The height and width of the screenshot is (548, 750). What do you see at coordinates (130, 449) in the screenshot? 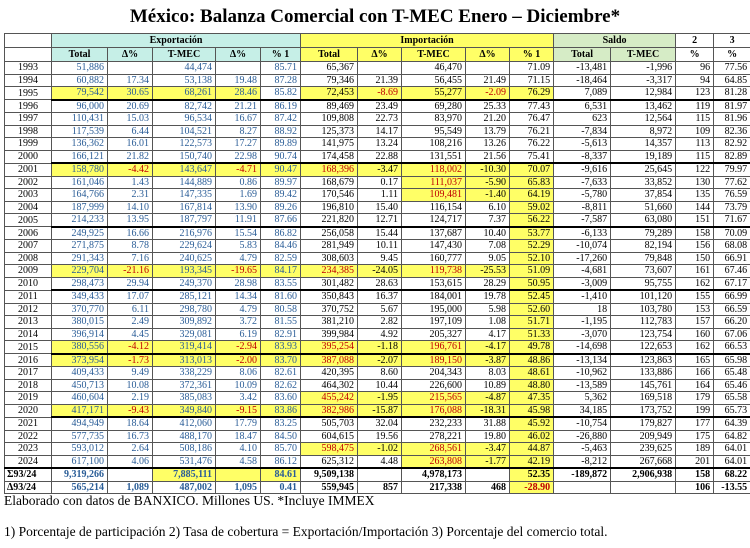
I see `data-cell: 2.64` at bounding box center [130, 449].